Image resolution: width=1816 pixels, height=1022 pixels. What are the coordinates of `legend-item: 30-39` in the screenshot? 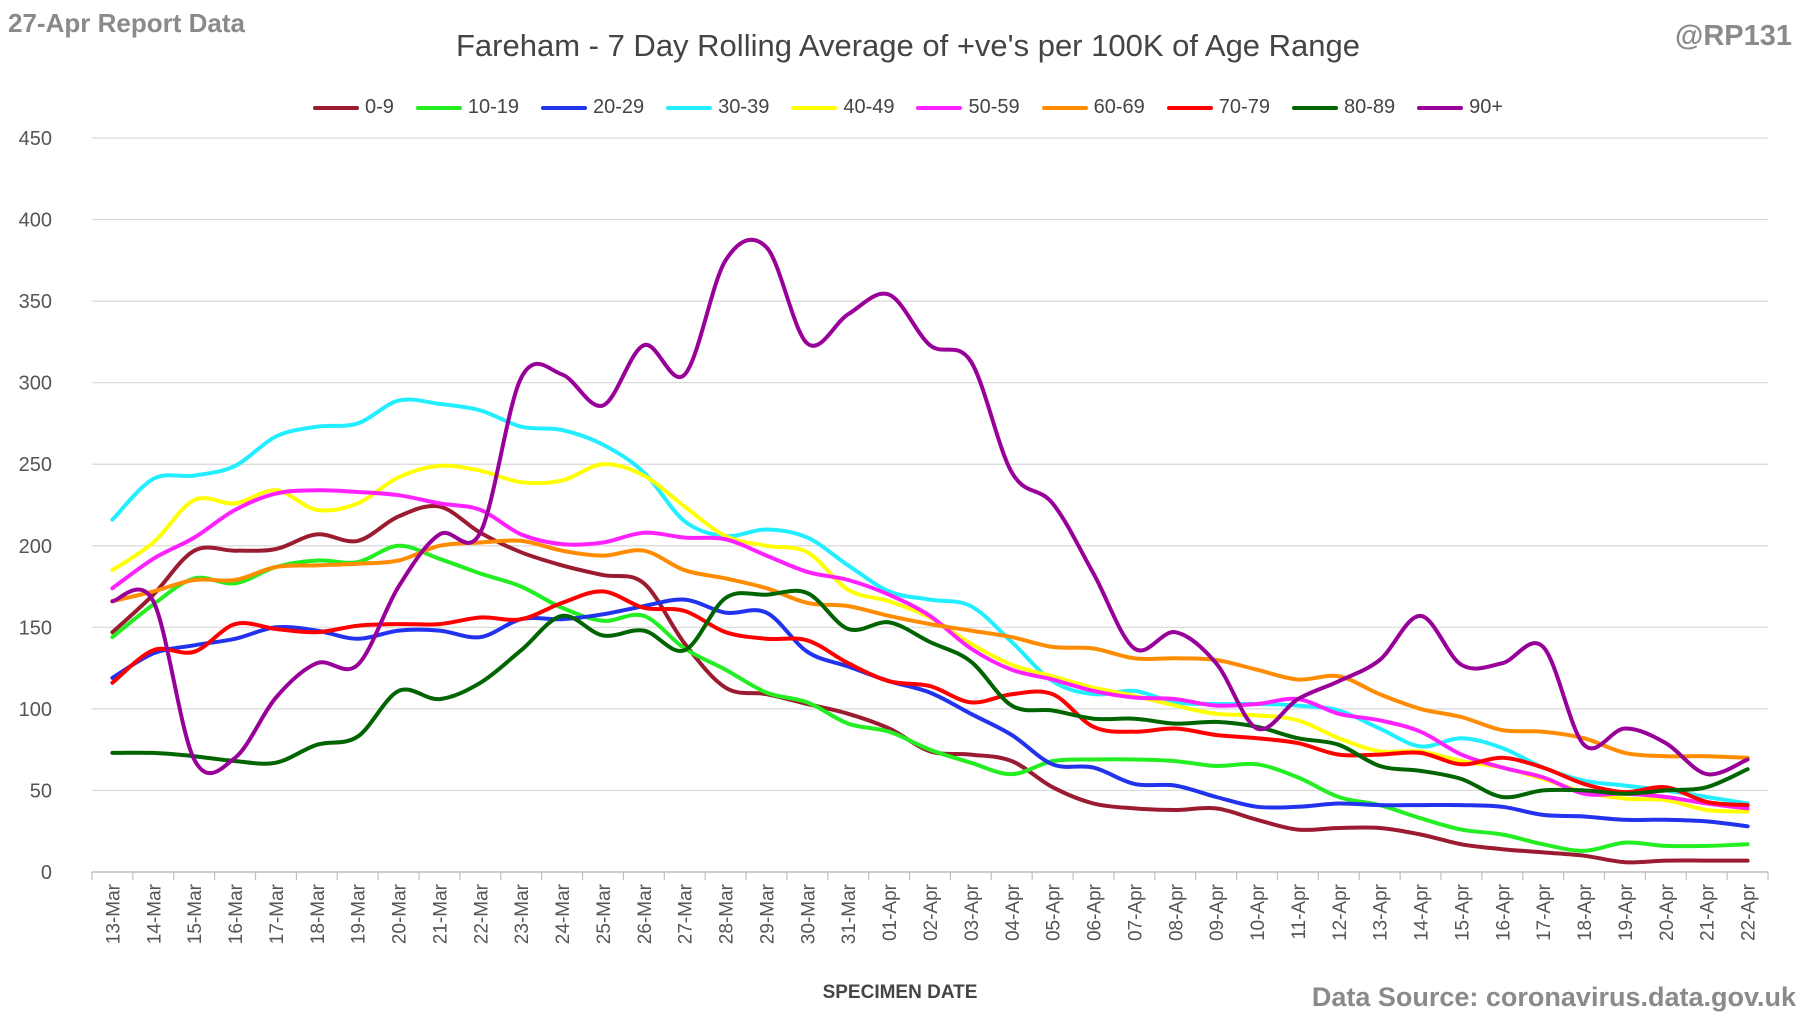 It's located at (717, 107).